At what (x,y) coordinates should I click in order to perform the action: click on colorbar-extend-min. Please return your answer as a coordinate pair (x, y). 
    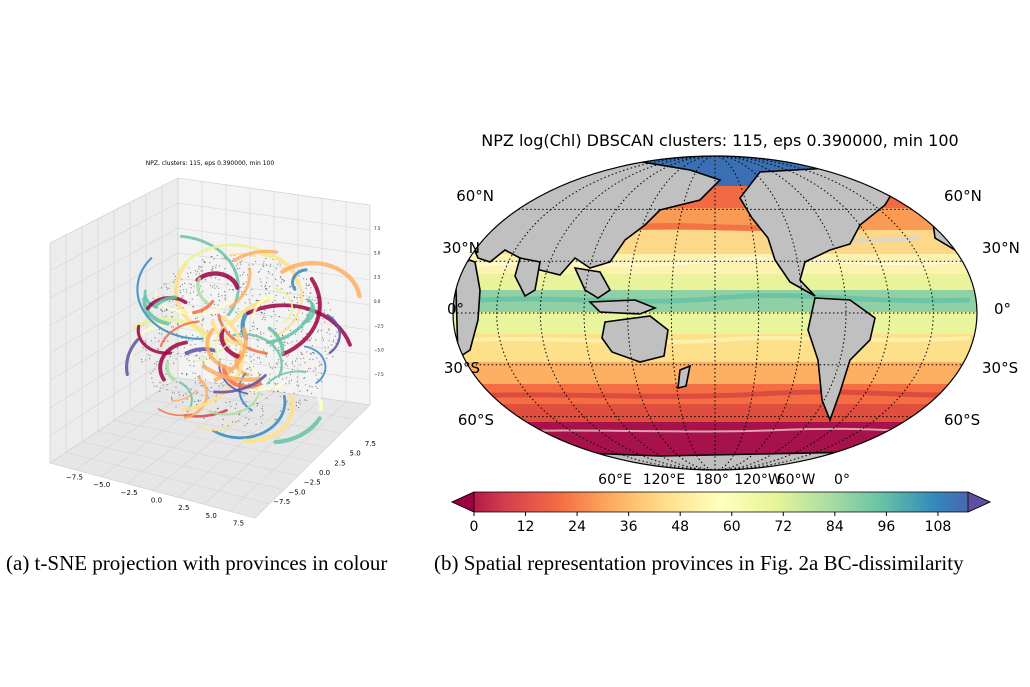
    Looking at the image, I should click on (463, 502).